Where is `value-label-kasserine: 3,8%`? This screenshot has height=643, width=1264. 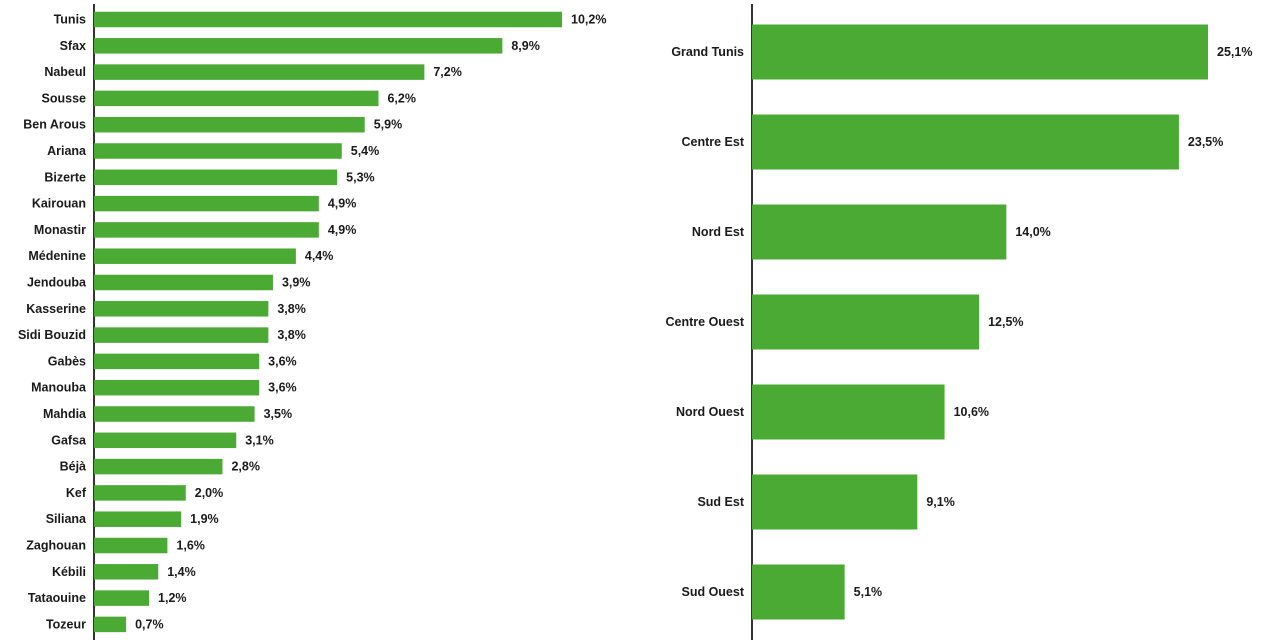 value-label-kasserine: 3,8% is located at coordinates (291, 309).